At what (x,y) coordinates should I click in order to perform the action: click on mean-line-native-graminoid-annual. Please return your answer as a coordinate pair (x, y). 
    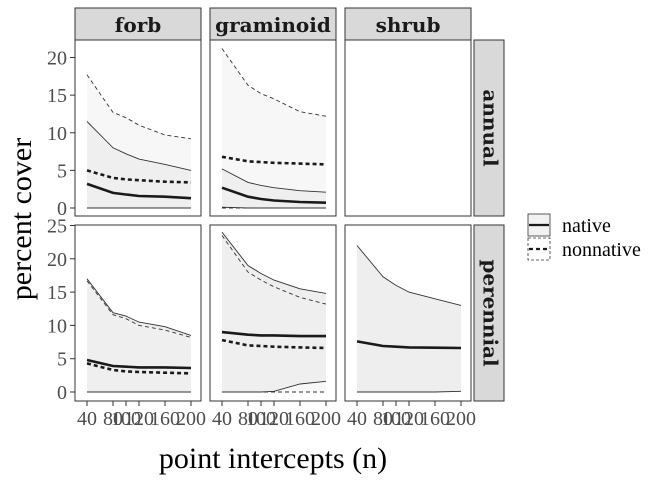
    Looking at the image, I should click on (274, 195).